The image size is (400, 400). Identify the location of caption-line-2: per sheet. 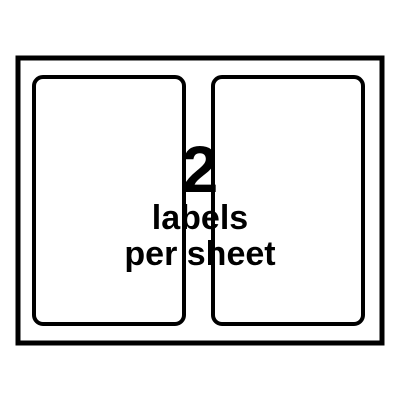
(200, 254).